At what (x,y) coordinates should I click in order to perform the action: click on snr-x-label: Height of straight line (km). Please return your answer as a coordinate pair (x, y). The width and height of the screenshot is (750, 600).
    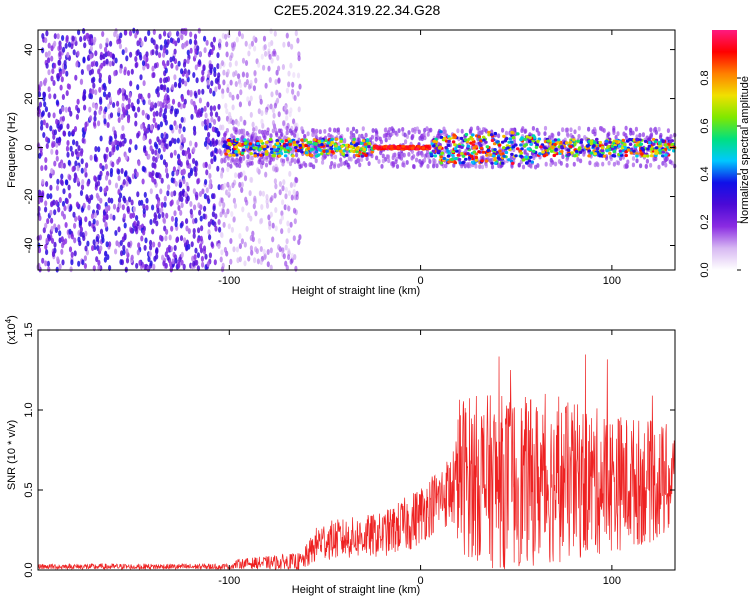
    Looking at the image, I should click on (356, 590).